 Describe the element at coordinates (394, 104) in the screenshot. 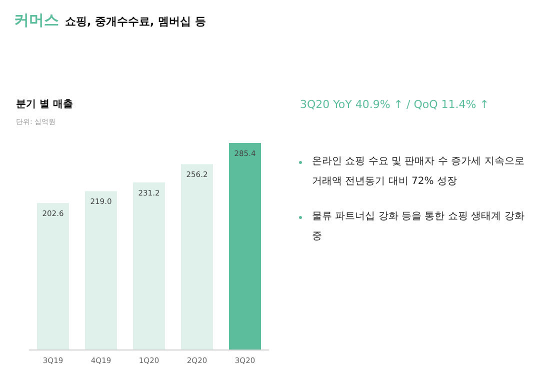

I see `text: 3Q20 YoY 40.9% ↑ / QoQ 11.4% ↑` at that location.